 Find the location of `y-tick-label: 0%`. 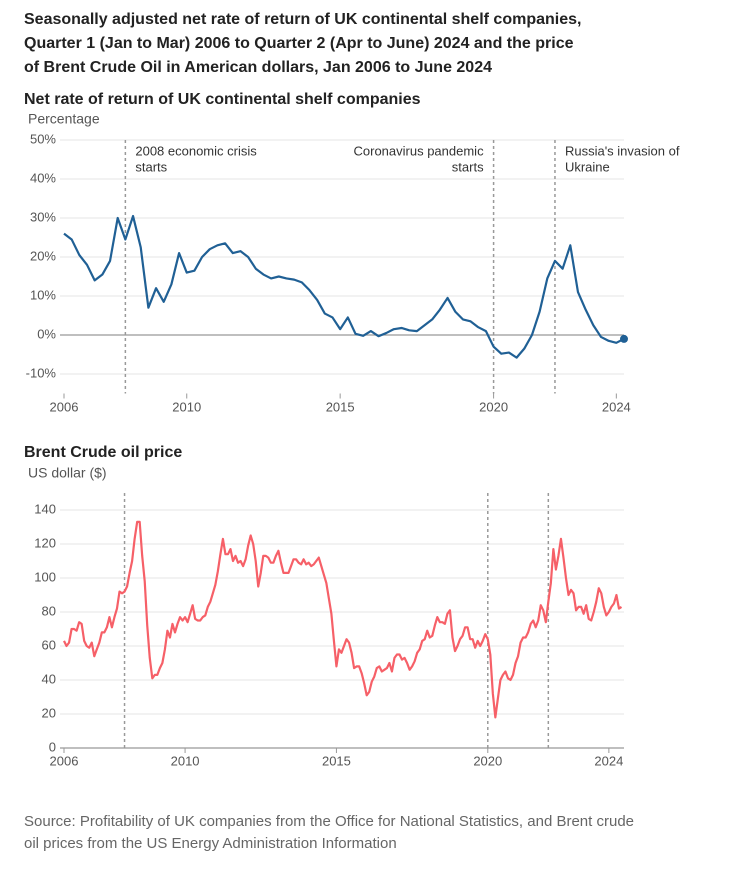

y-tick-label: 0% is located at coordinates (46, 333).